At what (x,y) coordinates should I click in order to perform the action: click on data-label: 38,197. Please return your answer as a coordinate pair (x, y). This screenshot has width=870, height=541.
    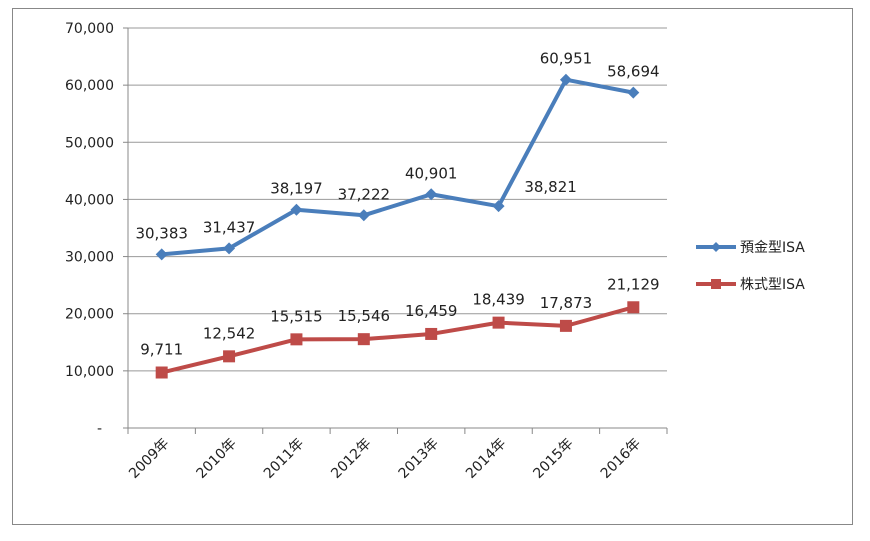
    Looking at the image, I should click on (296, 189).